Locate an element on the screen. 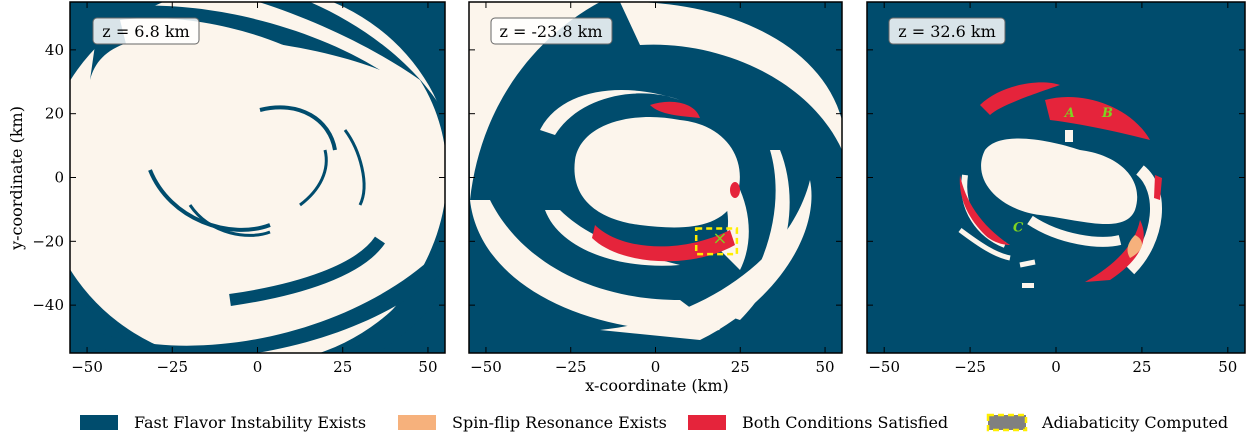 Image resolution: width=1252 pixels, height=438 pixels. legend-swatch-spin-flip is located at coordinates (417, 422).